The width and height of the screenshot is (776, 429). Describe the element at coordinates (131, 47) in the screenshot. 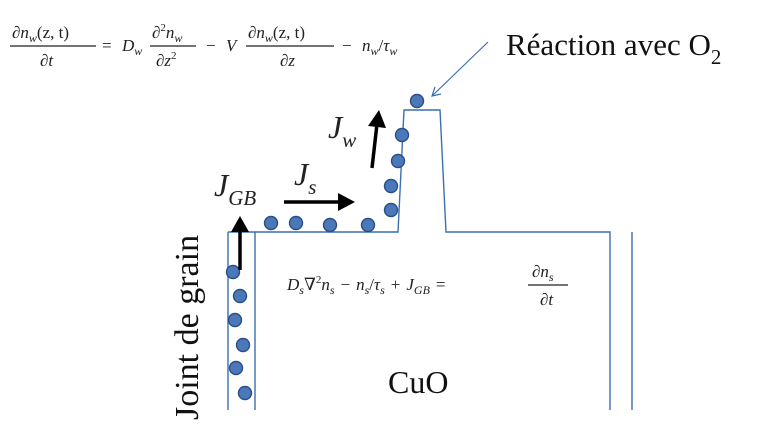

I see `svg-text: Dw` at that location.